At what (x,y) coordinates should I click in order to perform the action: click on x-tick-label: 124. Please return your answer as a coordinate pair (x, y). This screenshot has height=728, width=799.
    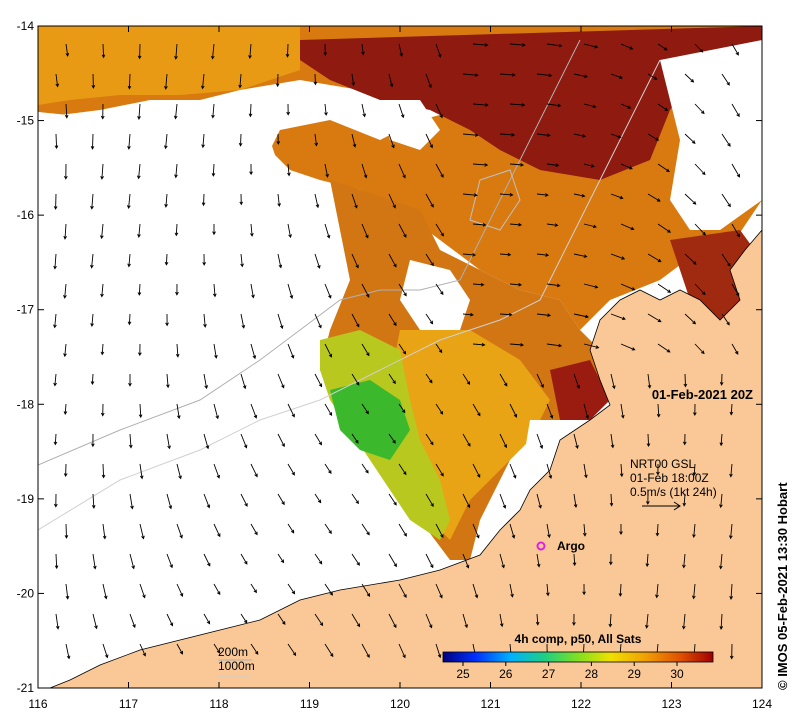
    Looking at the image, I should click on (762, 704).